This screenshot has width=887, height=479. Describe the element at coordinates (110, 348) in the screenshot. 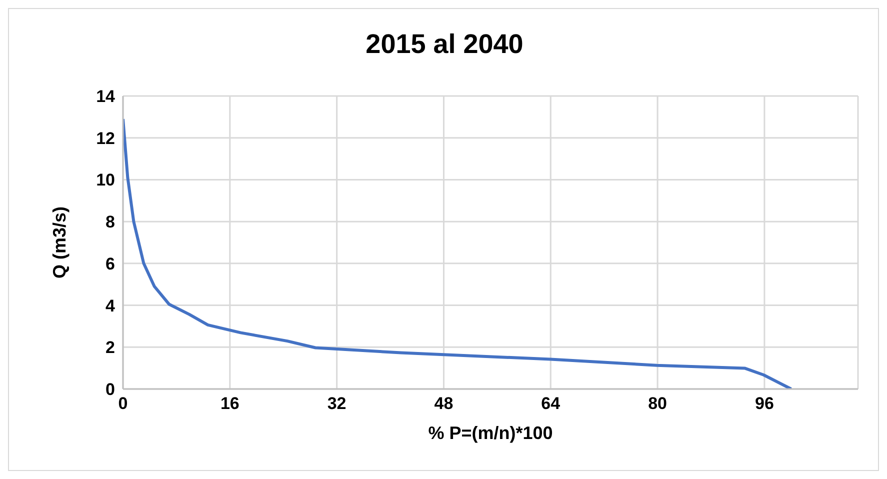

I see `y-tick-label: 2` at that location.